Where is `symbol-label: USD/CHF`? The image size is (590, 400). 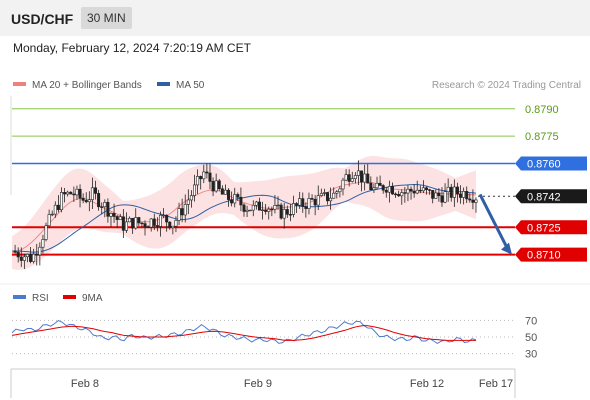
symbol-label: USD/CHF is located at coordinates (42, 19).